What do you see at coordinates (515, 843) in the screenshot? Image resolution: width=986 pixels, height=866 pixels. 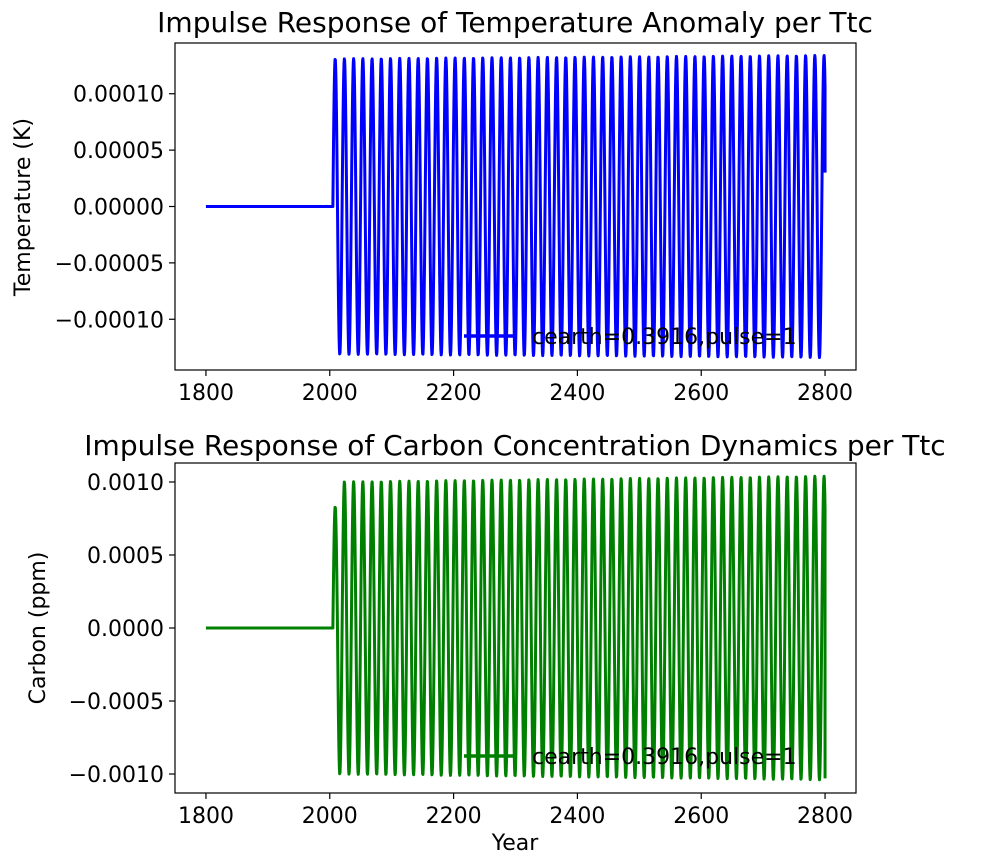 I see `x-axis-label: Year` at bounding box center [515, 843].